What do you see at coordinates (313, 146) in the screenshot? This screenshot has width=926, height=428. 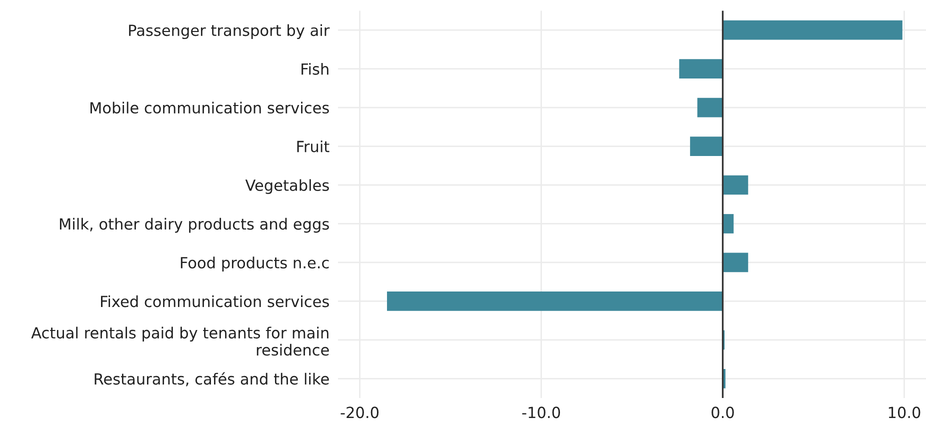 I see `y-tick-label: Fruit` at bounding box center [313, 146].